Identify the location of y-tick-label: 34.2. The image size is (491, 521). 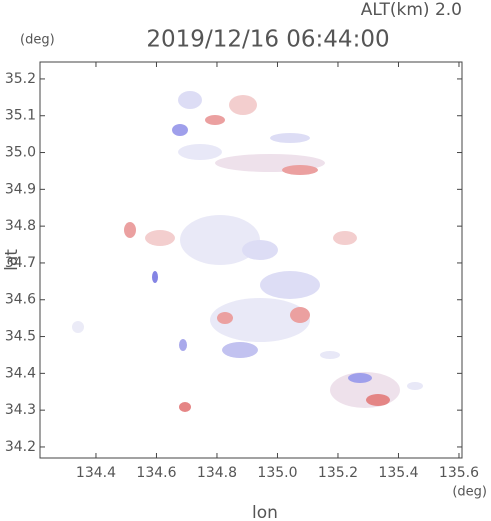
(20, 447).